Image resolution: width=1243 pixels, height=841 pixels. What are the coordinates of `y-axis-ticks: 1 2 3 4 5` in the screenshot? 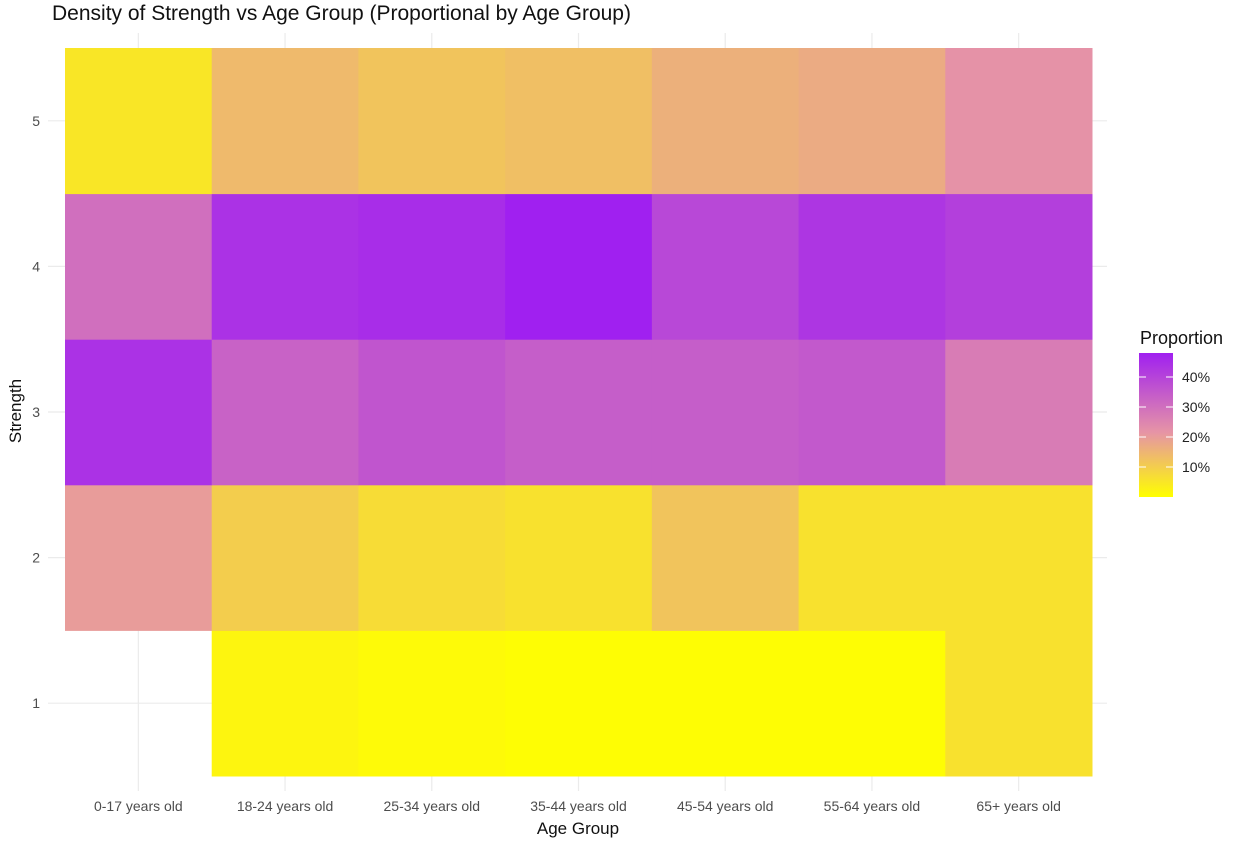 It's located at (36, 412).